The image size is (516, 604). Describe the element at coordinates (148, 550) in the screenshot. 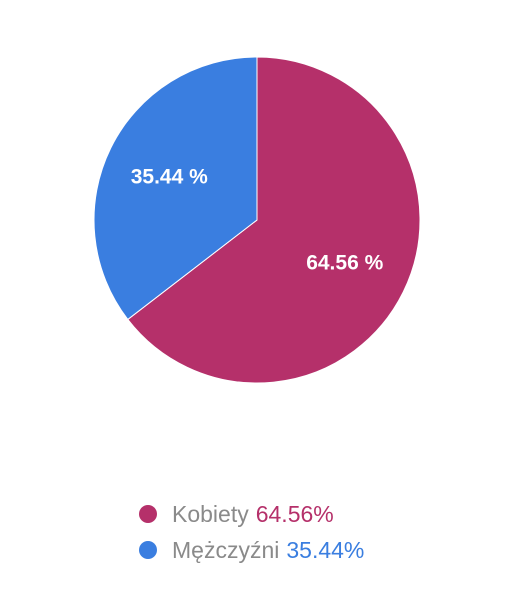

I see `legend-dot-mezczyzni` at that location.